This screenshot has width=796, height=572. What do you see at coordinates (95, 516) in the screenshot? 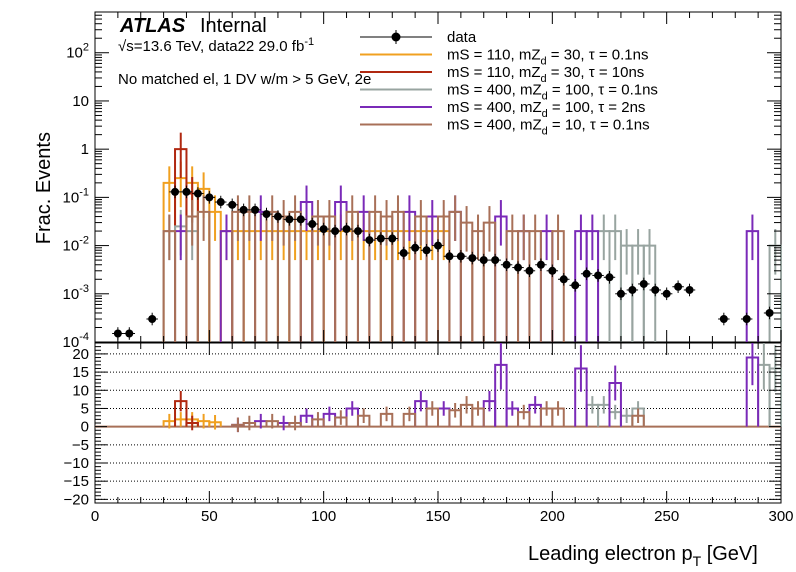
I see `x-tick-label: 0` at bounding box center [95, 516].